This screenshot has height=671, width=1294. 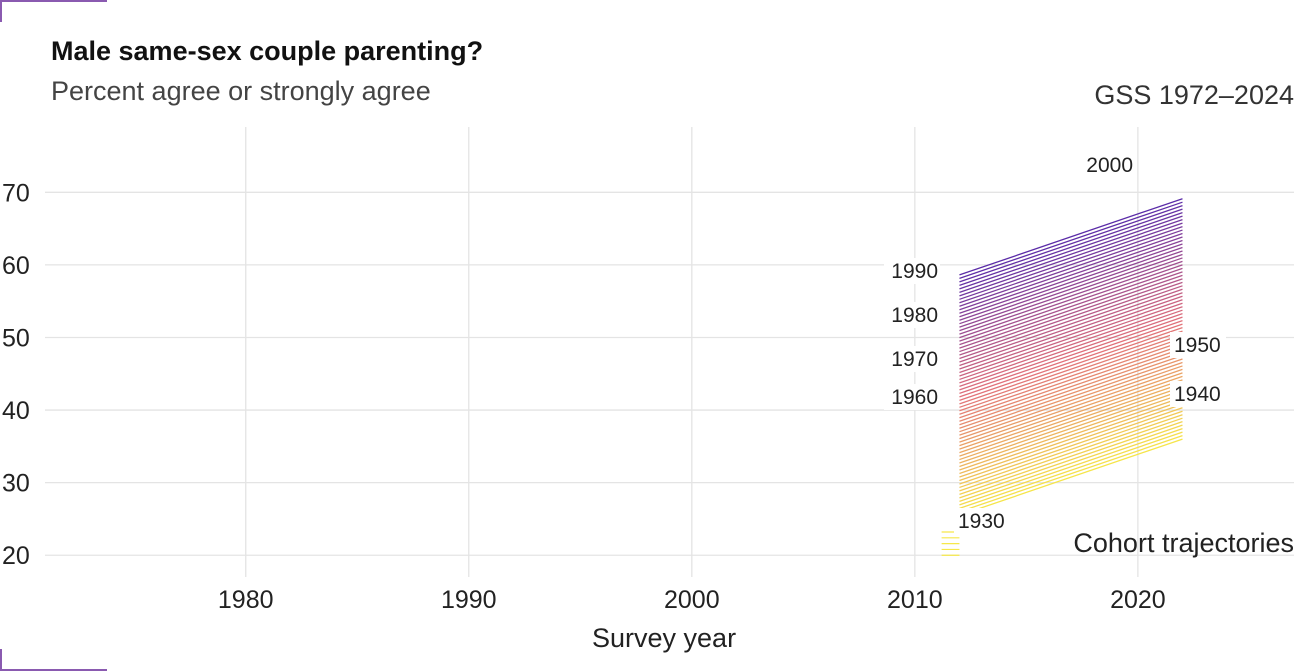 What do you see at coordinates (267, 51) in the screenshot?
I see `chart-title: Male same-sex couple parenting?` at bounding box center [267, 51].